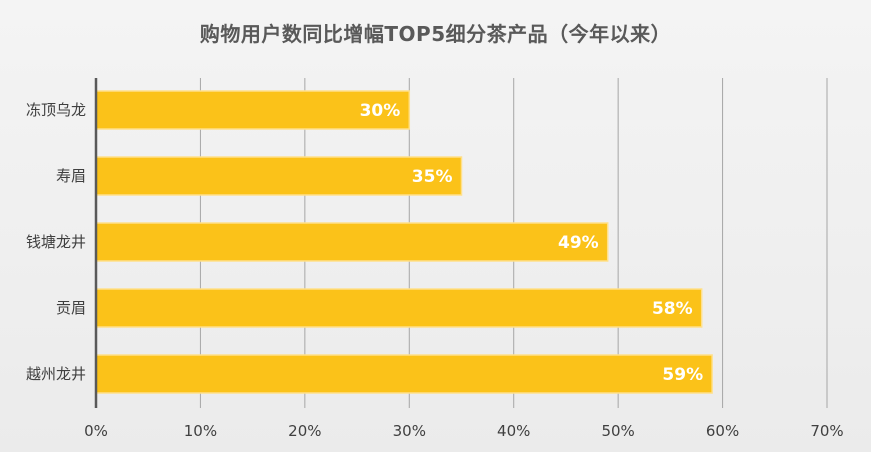 The image size is (871, 452). Describe the element at coordinates (513, 431) in the screenshot. I see `x-tick-label: 40%` at that location.